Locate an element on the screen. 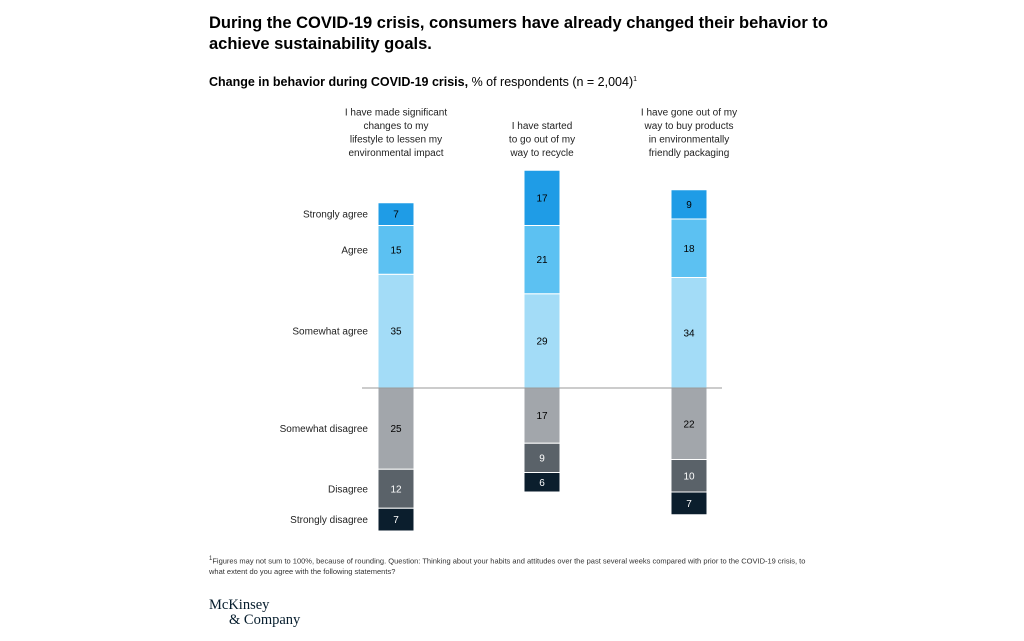  data-label: 18 is located at coordinates (689, 249).